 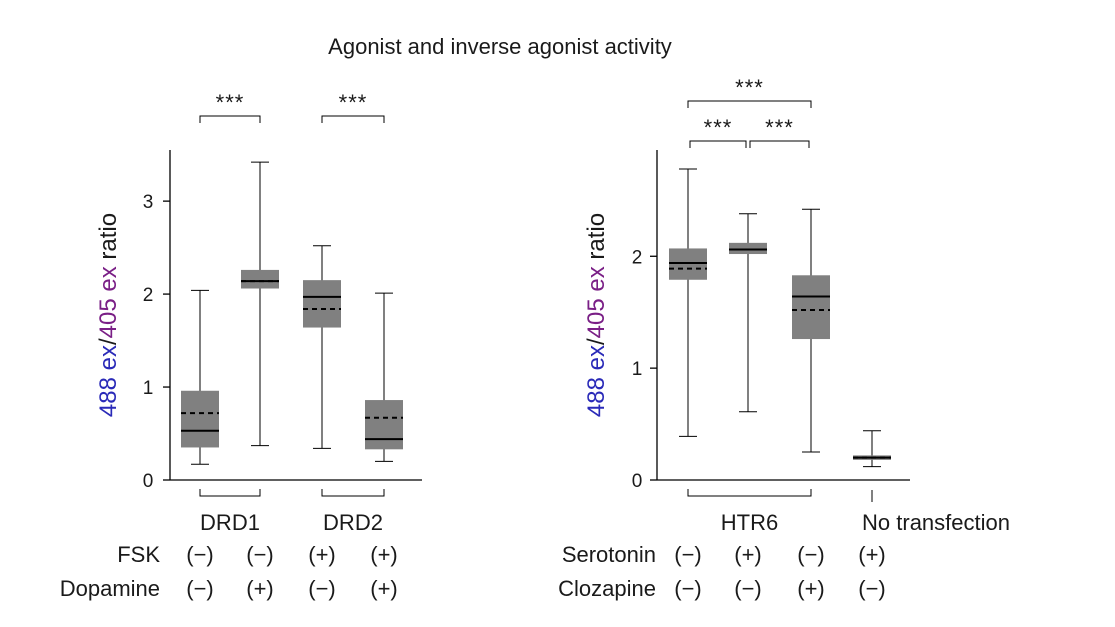 I want to click on right-group-label: HTR6, so click(x=749, y=522).